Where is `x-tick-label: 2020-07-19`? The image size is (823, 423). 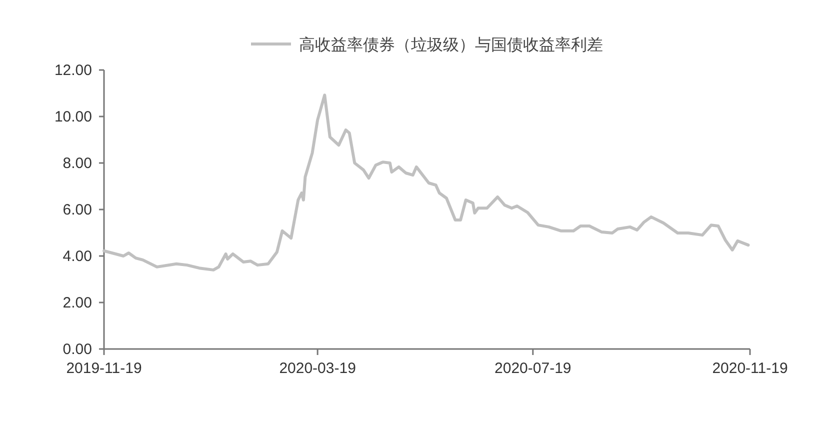 x-tick-label: 2020-07-19 is located at coordinates (533, 368).